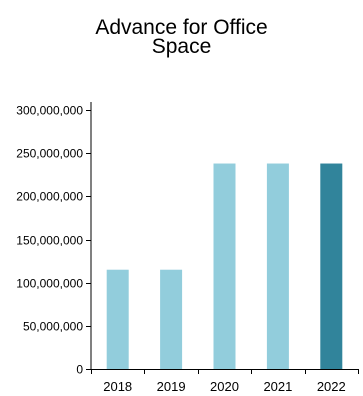 This screenshot has height=396, width=363. I want to click on y-tick-label: 50,000,000, so click(53, 327).